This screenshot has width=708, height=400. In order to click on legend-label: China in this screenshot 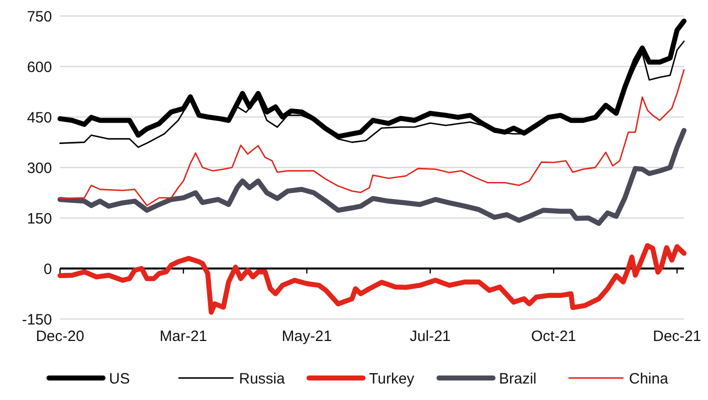, I will do `click(649, 379)`.